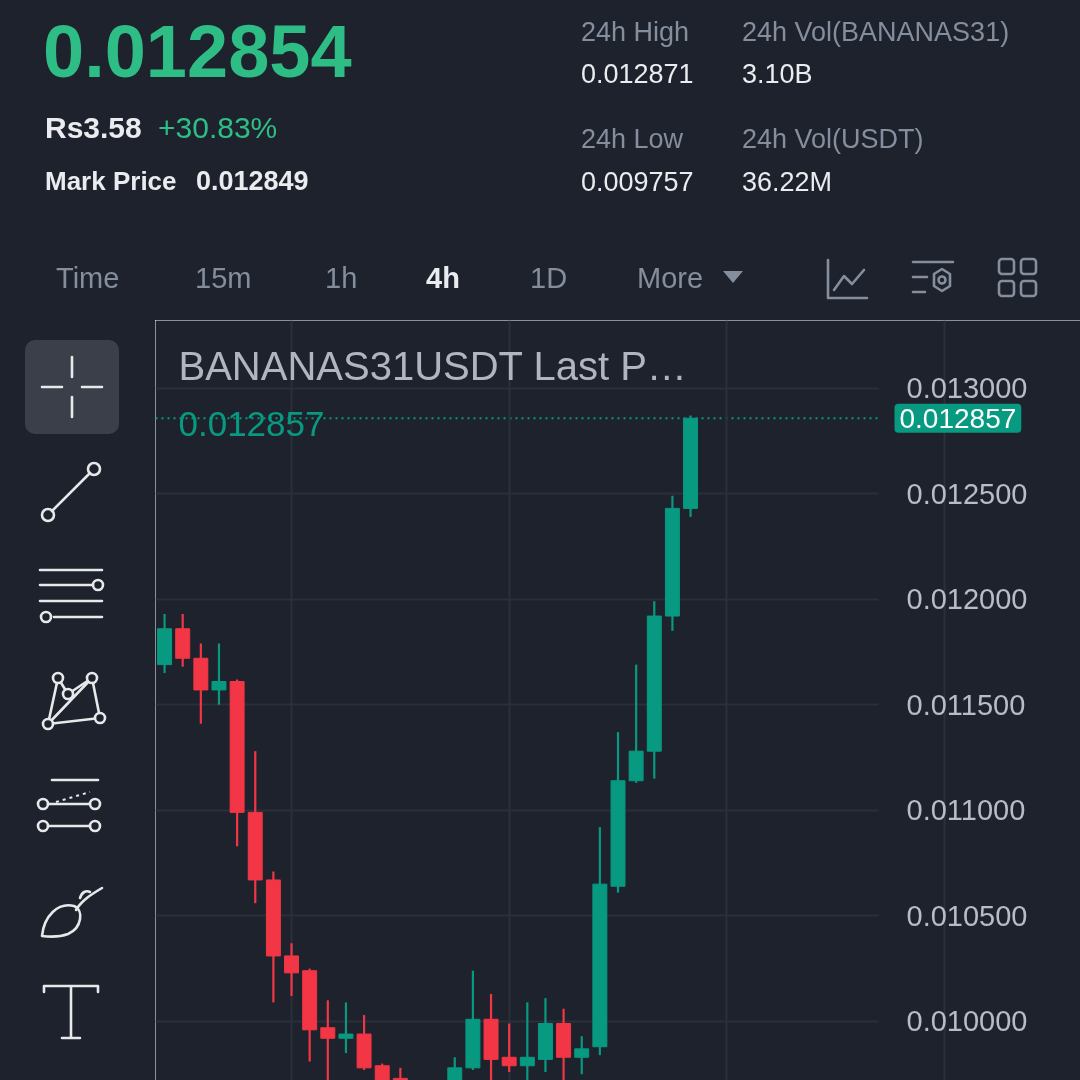 The height and width of the screenshot is (1080, 1080). I want to click on y-tick-label: 0.012500, so click(967, 493).